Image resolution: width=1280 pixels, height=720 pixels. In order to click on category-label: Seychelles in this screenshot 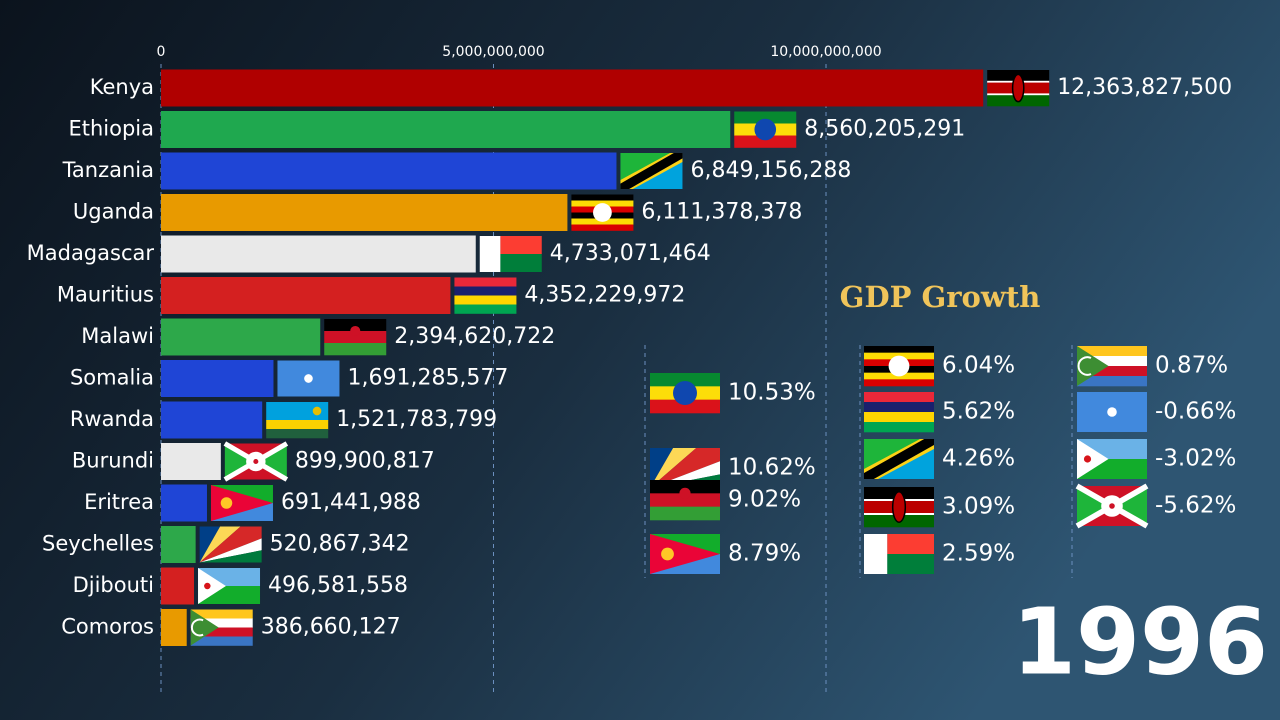, I will do `click(98, 544)`.